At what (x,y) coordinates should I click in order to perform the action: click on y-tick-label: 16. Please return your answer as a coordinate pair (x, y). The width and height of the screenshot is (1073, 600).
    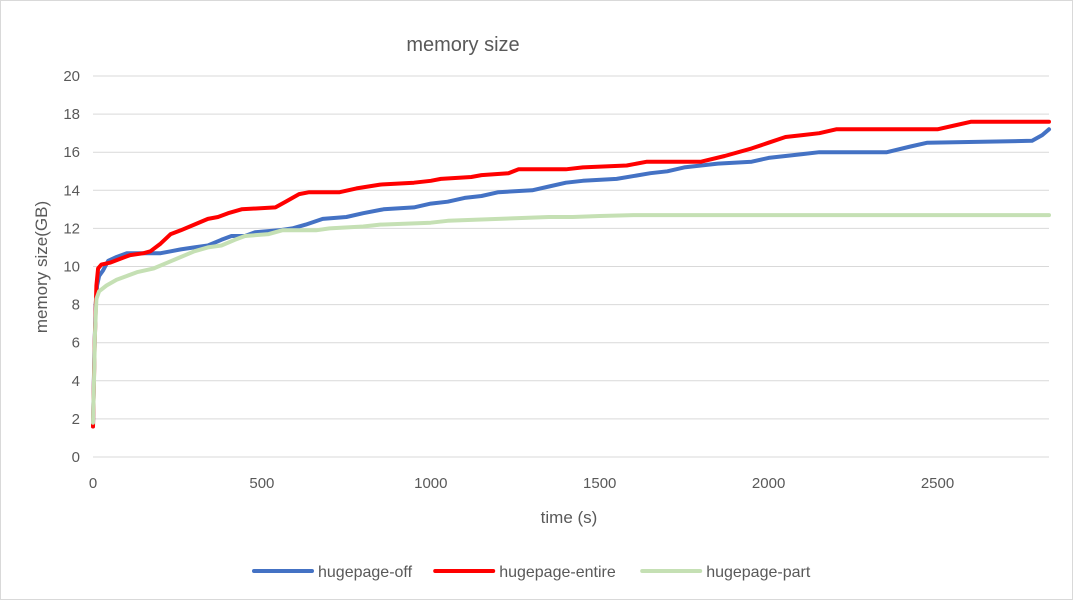
    Looking at the image, I should click on (71, 152).